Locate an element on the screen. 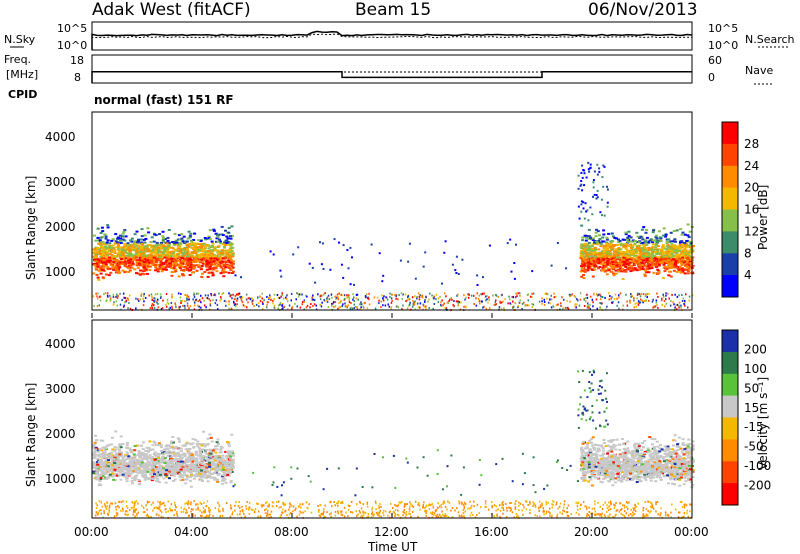 This screenshot has width=800, height=554. velocity-colorbar is located at coordinates (730, 418).